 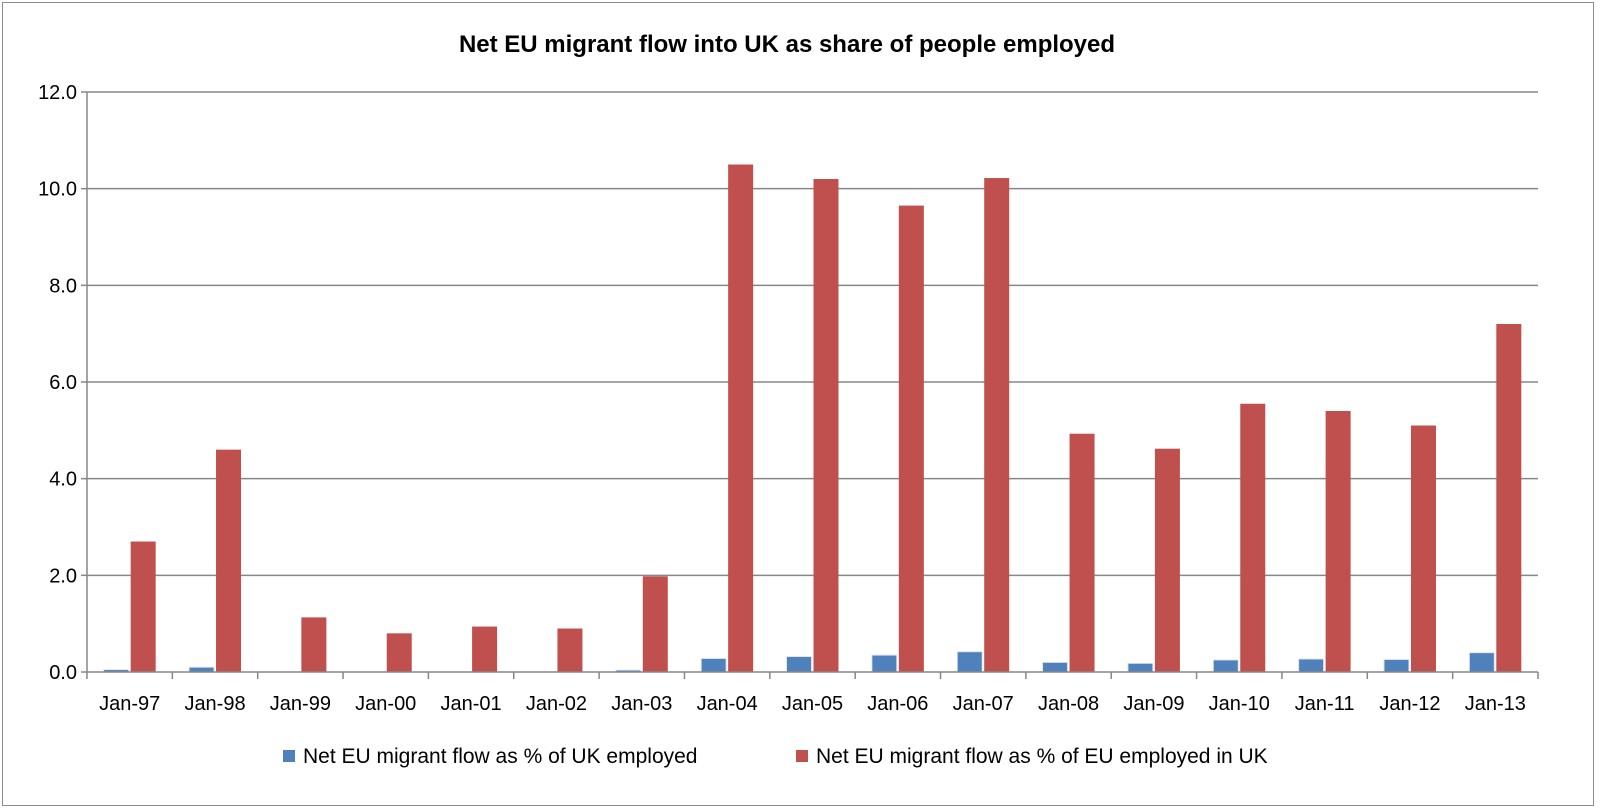 I want to click on y-tick-label: 4.0, so click(x=63, y=480).